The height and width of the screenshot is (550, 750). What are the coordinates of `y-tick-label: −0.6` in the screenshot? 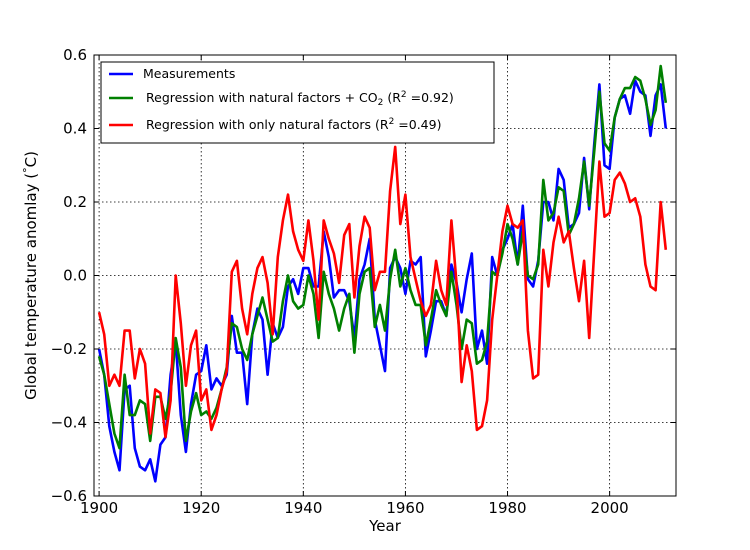 It's located at (69, 496).